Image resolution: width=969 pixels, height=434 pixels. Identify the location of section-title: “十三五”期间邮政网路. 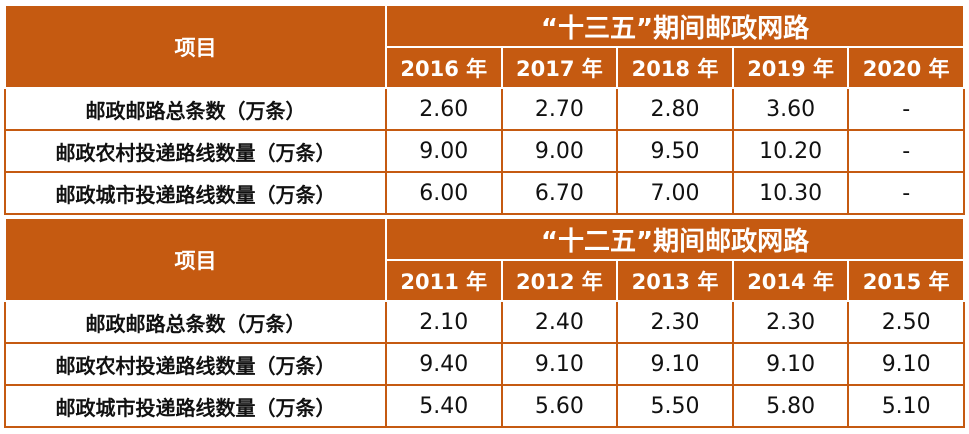
(675, 26).